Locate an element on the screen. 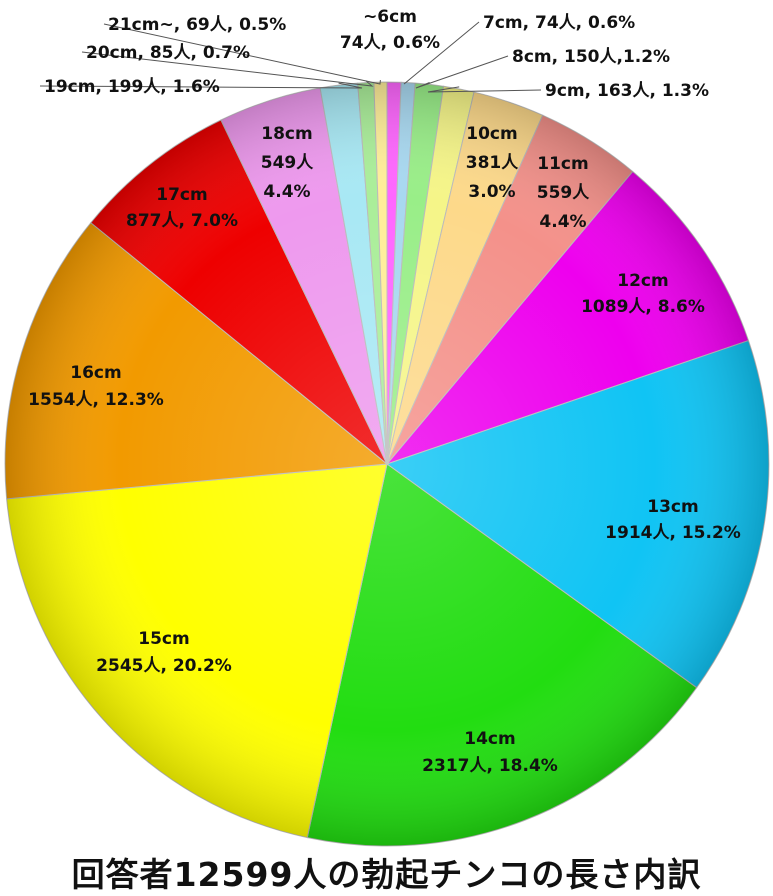 This screenshot has width=773, height=896. slice-label-21cm: 21cm~, 69人, 0.5% is located at coordinates (197, 25).